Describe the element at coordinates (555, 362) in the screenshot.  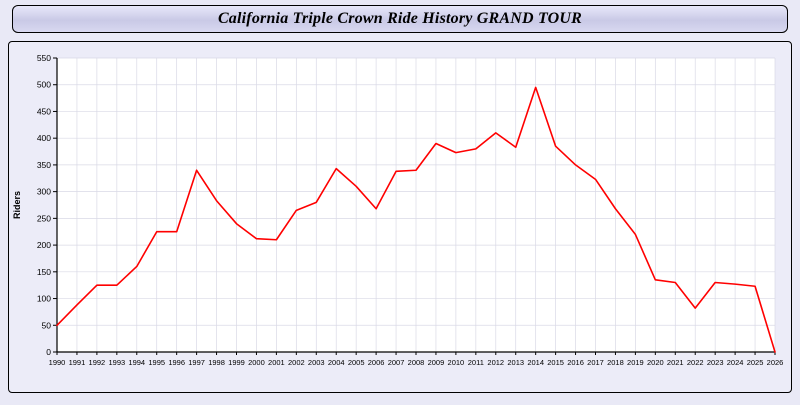
I see `x-tick-label: 2015` at that location.